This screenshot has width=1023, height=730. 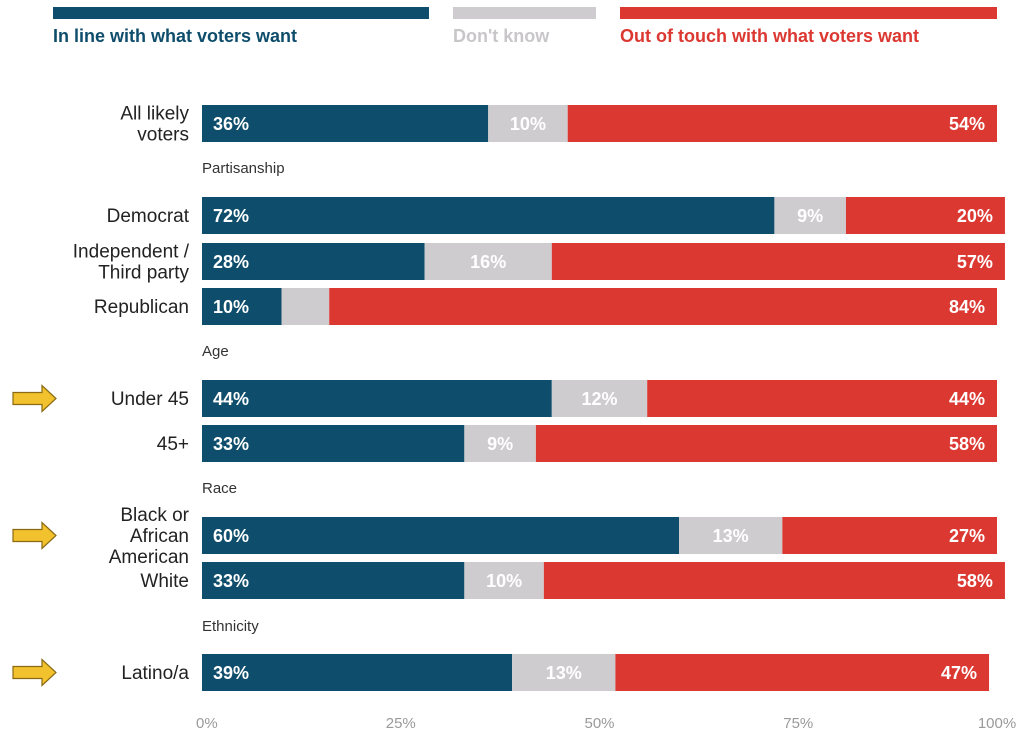 I want to click on x-tick-label: 75%, so click(x=798, y=722).